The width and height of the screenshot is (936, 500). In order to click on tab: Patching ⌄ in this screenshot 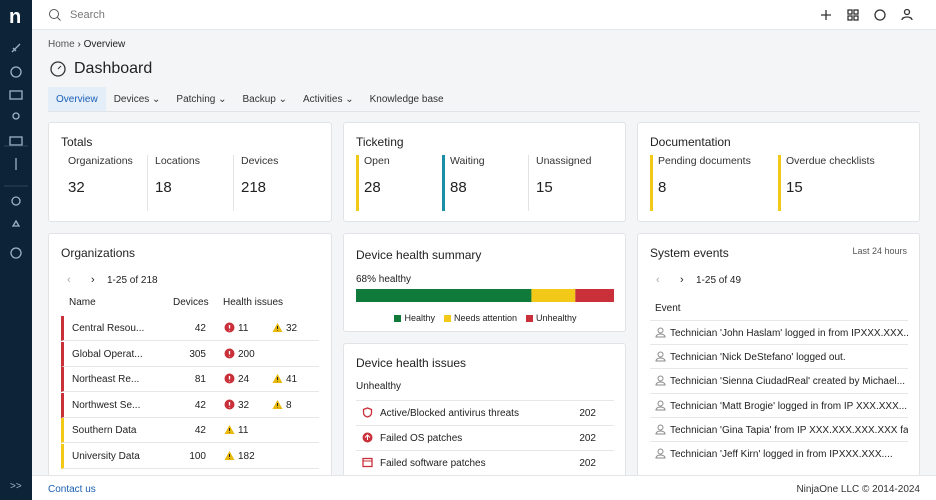, I will do `click(201, 99)`.